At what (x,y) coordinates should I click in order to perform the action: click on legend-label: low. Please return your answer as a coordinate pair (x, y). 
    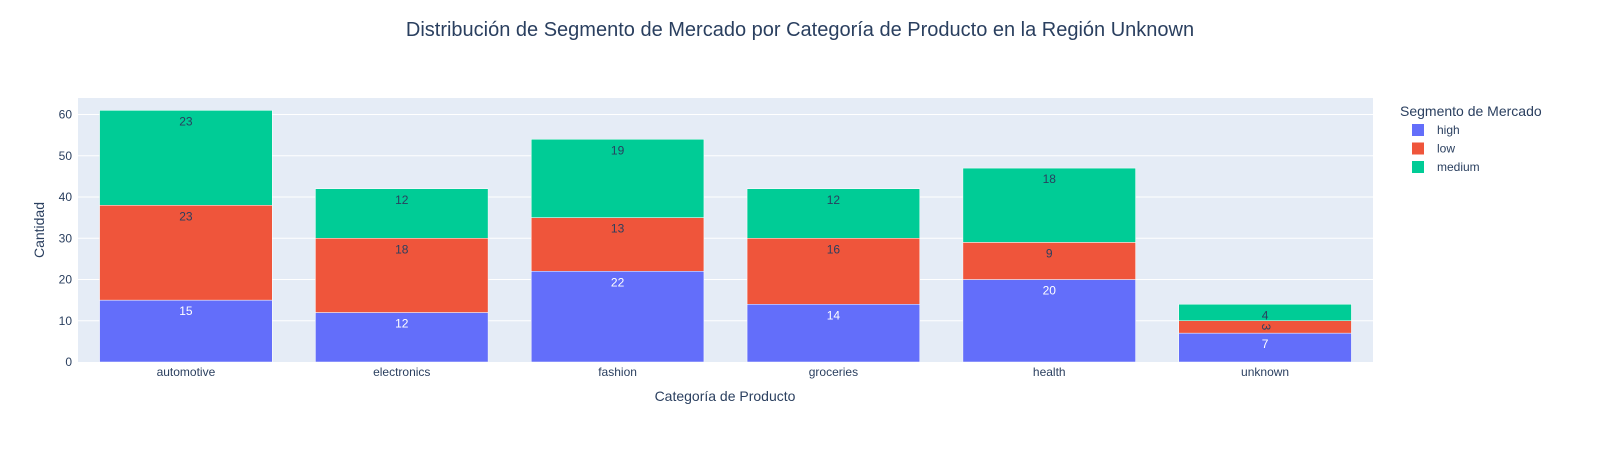
    Looking at the image, I should click on (1446, 149).